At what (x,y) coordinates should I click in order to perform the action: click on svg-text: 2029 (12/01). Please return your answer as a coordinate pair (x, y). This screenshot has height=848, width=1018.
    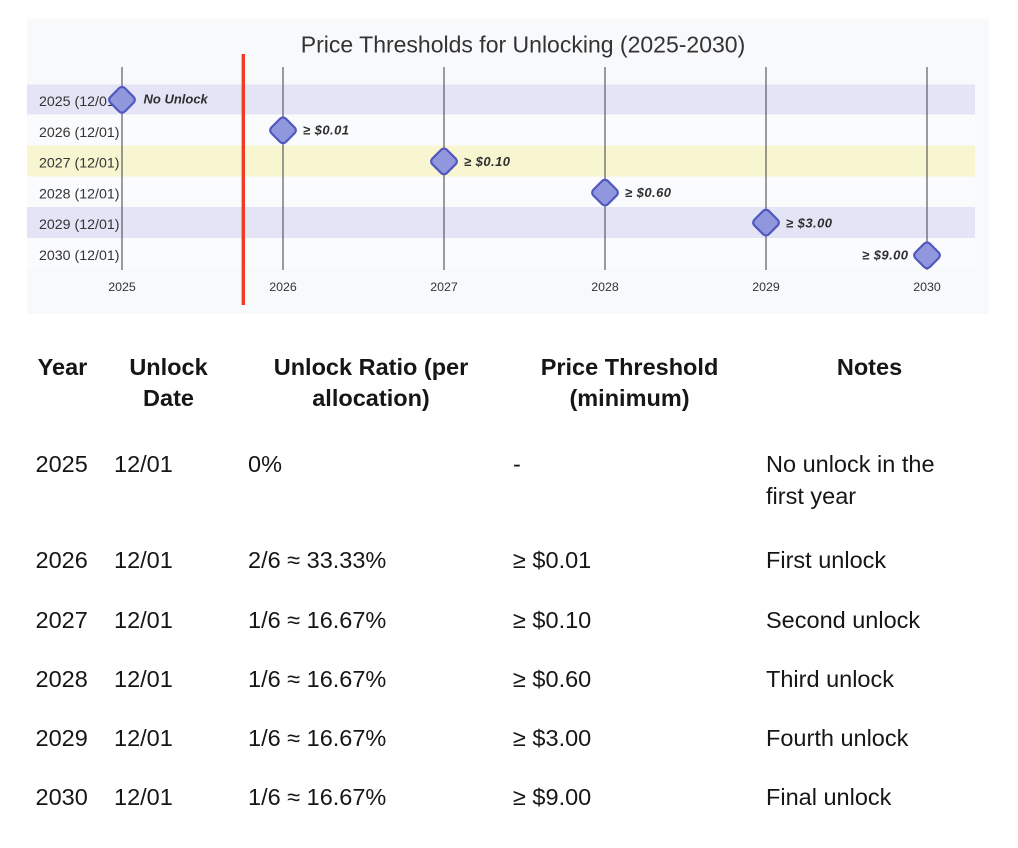
    Looking at the image, I should click on (79, 225).